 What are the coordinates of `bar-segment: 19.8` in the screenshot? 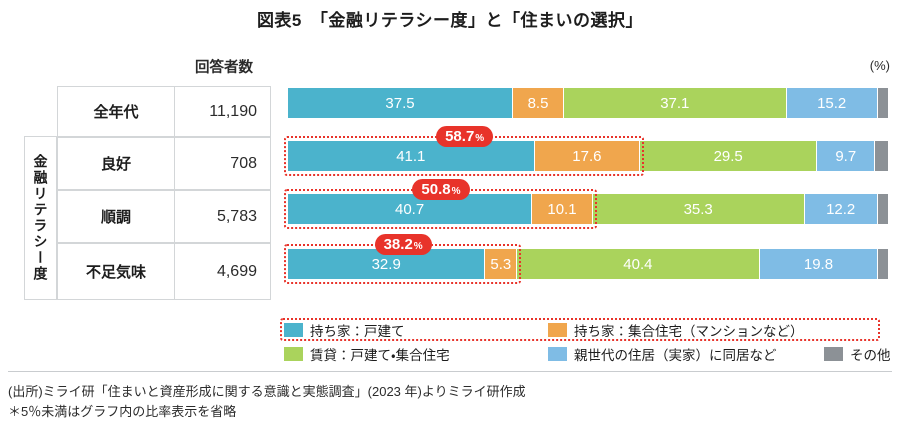 It's located at (819, 264).